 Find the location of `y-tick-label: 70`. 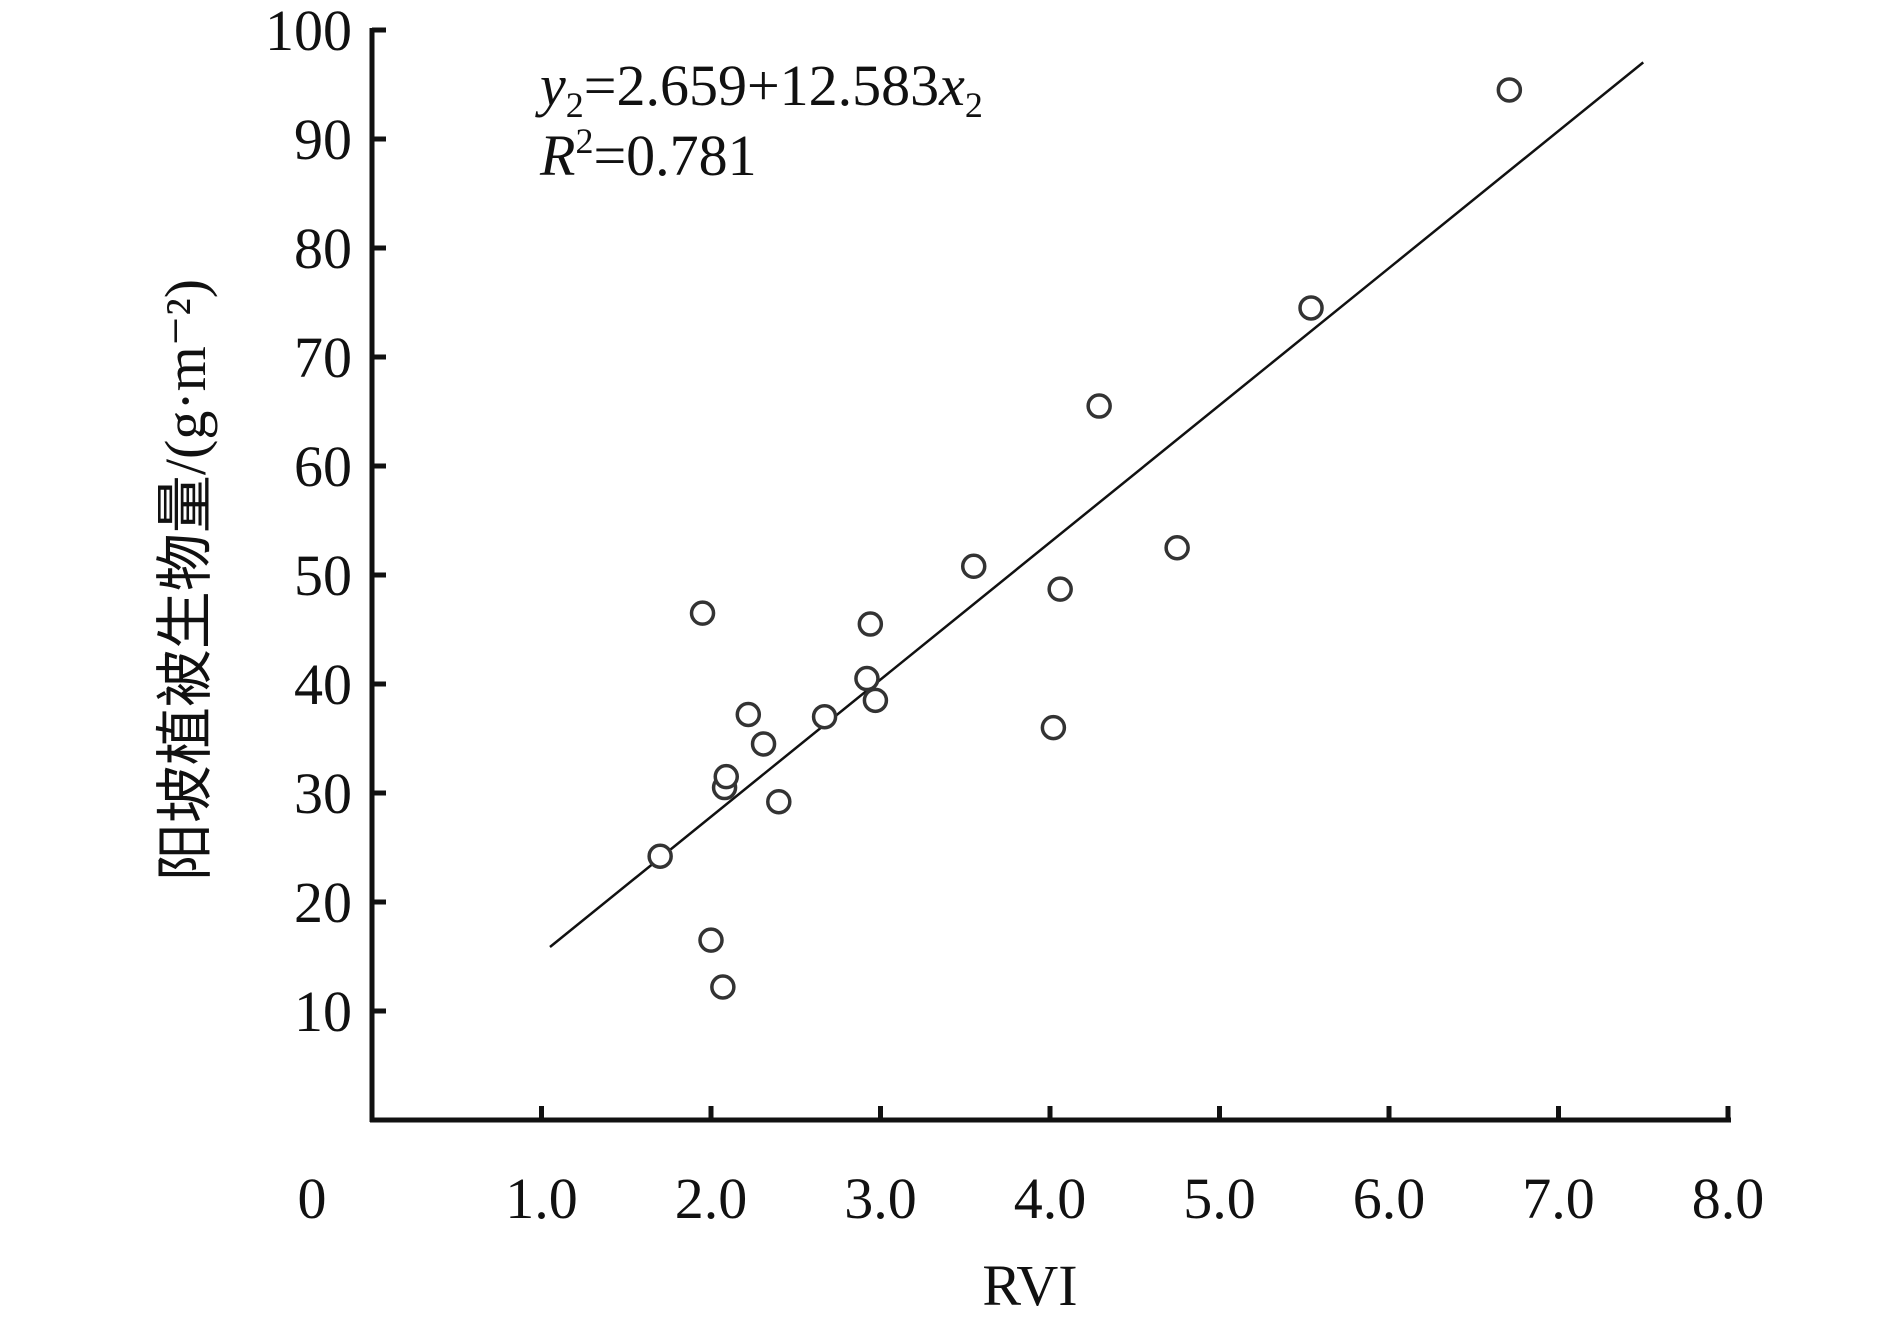

y-tick-label: 70 is located at coordinates (323, 357).